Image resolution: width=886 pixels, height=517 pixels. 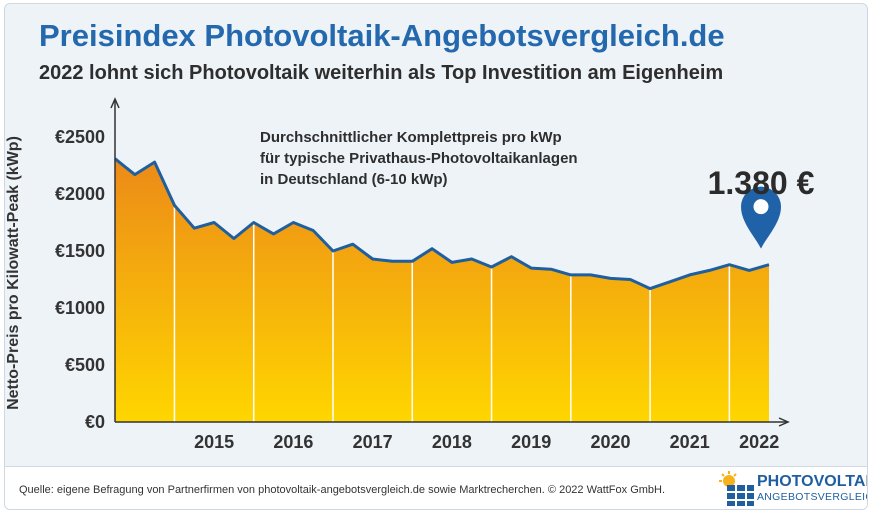 I want to click on y-axis-label: Netto-Preis pro Kilowatt-Peak (kWp), so click(x=13, y=273).